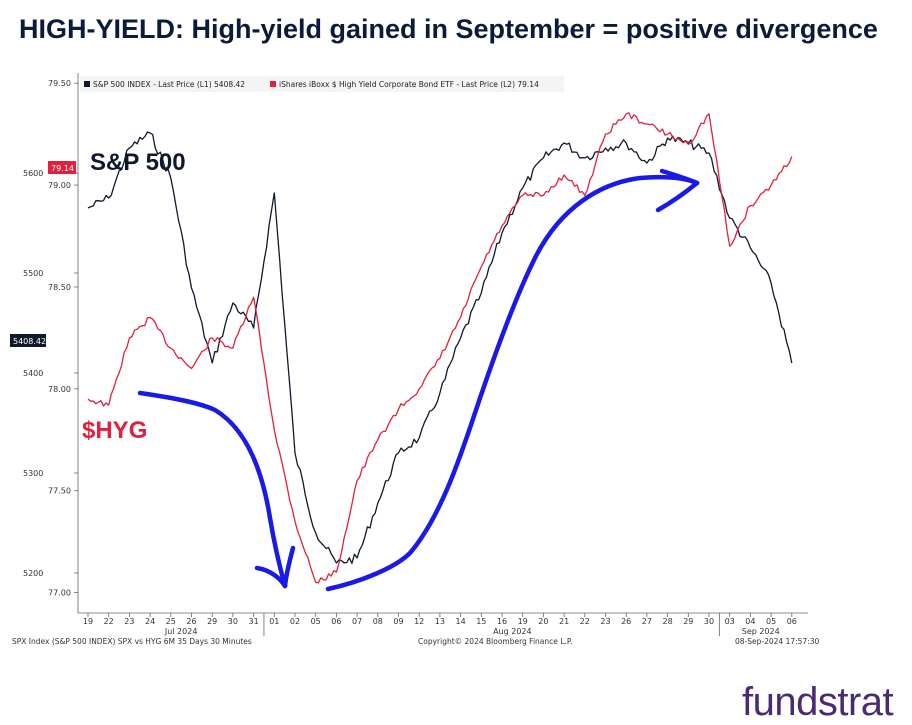 This screenshot has height=725, width=912. I want to click on right-tick-label: 78.00, so click(59, 389).